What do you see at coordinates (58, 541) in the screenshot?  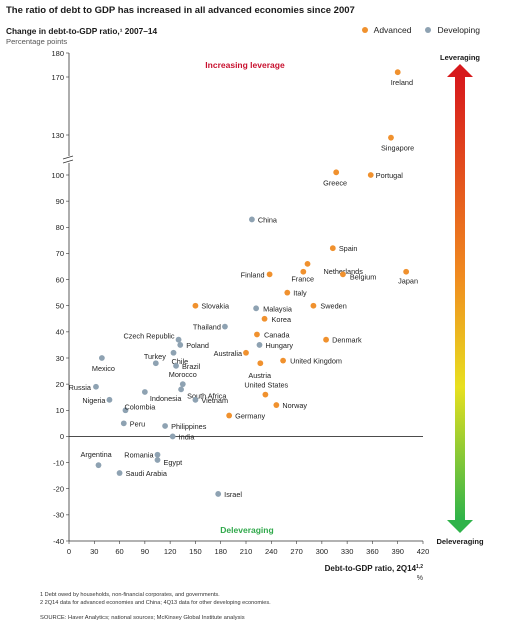 I see `y-tick-label: -40` at bounding box center [58, 541].